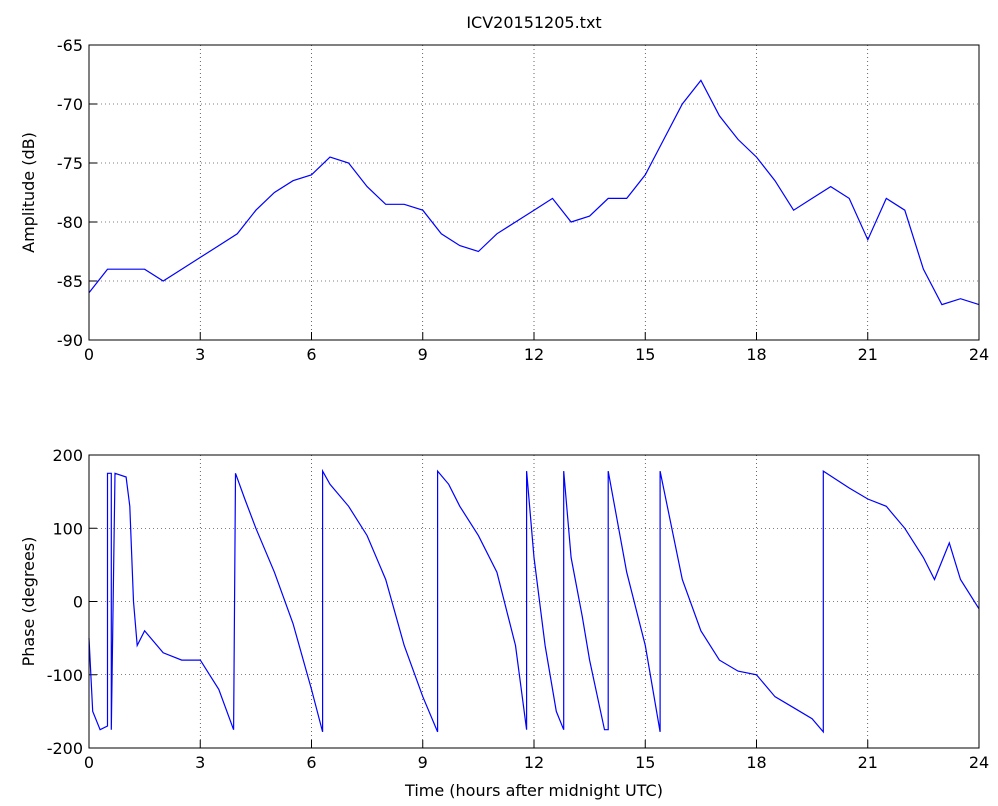 Image resolution: width=998 pixels, height=806 pixels. Describe the element at coordinates (28, 192) in the screenshot. I see `y-axis-label: Amplitude (dB)` at that location.